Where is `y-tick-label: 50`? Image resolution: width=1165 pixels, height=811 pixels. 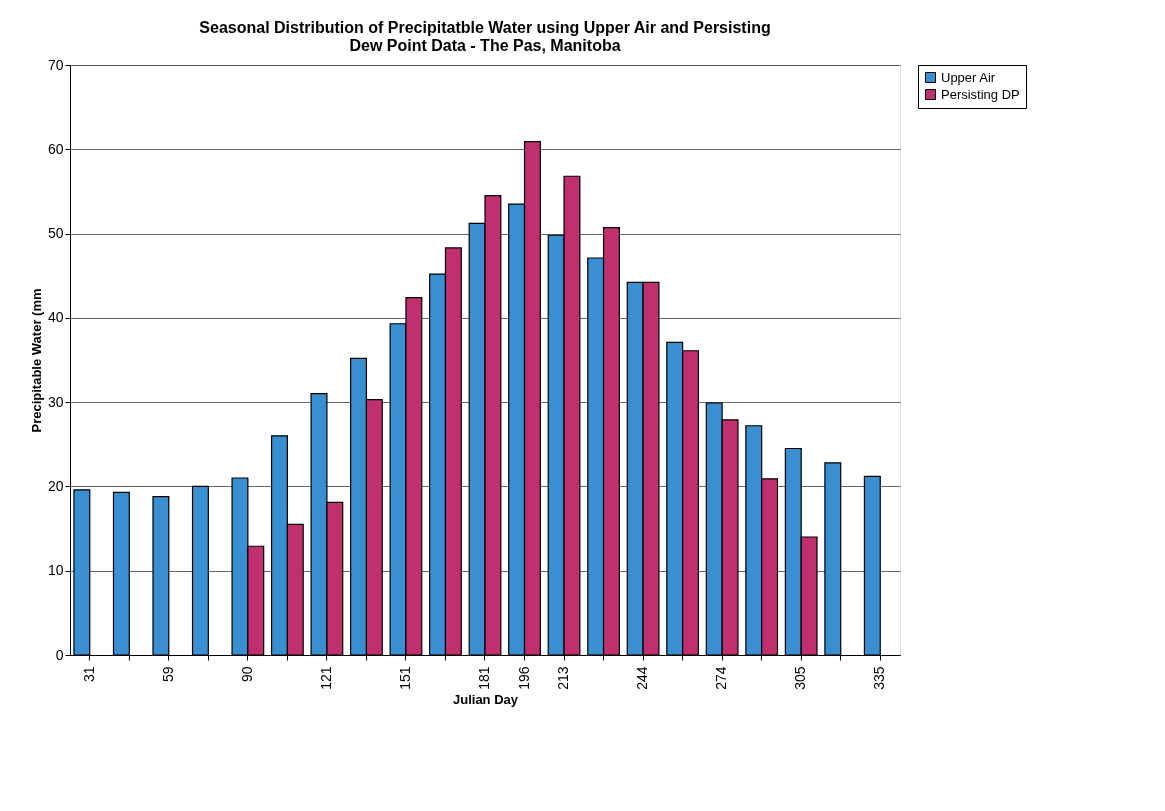
y-tick-label: 50 is located at coordinates (55, 233).